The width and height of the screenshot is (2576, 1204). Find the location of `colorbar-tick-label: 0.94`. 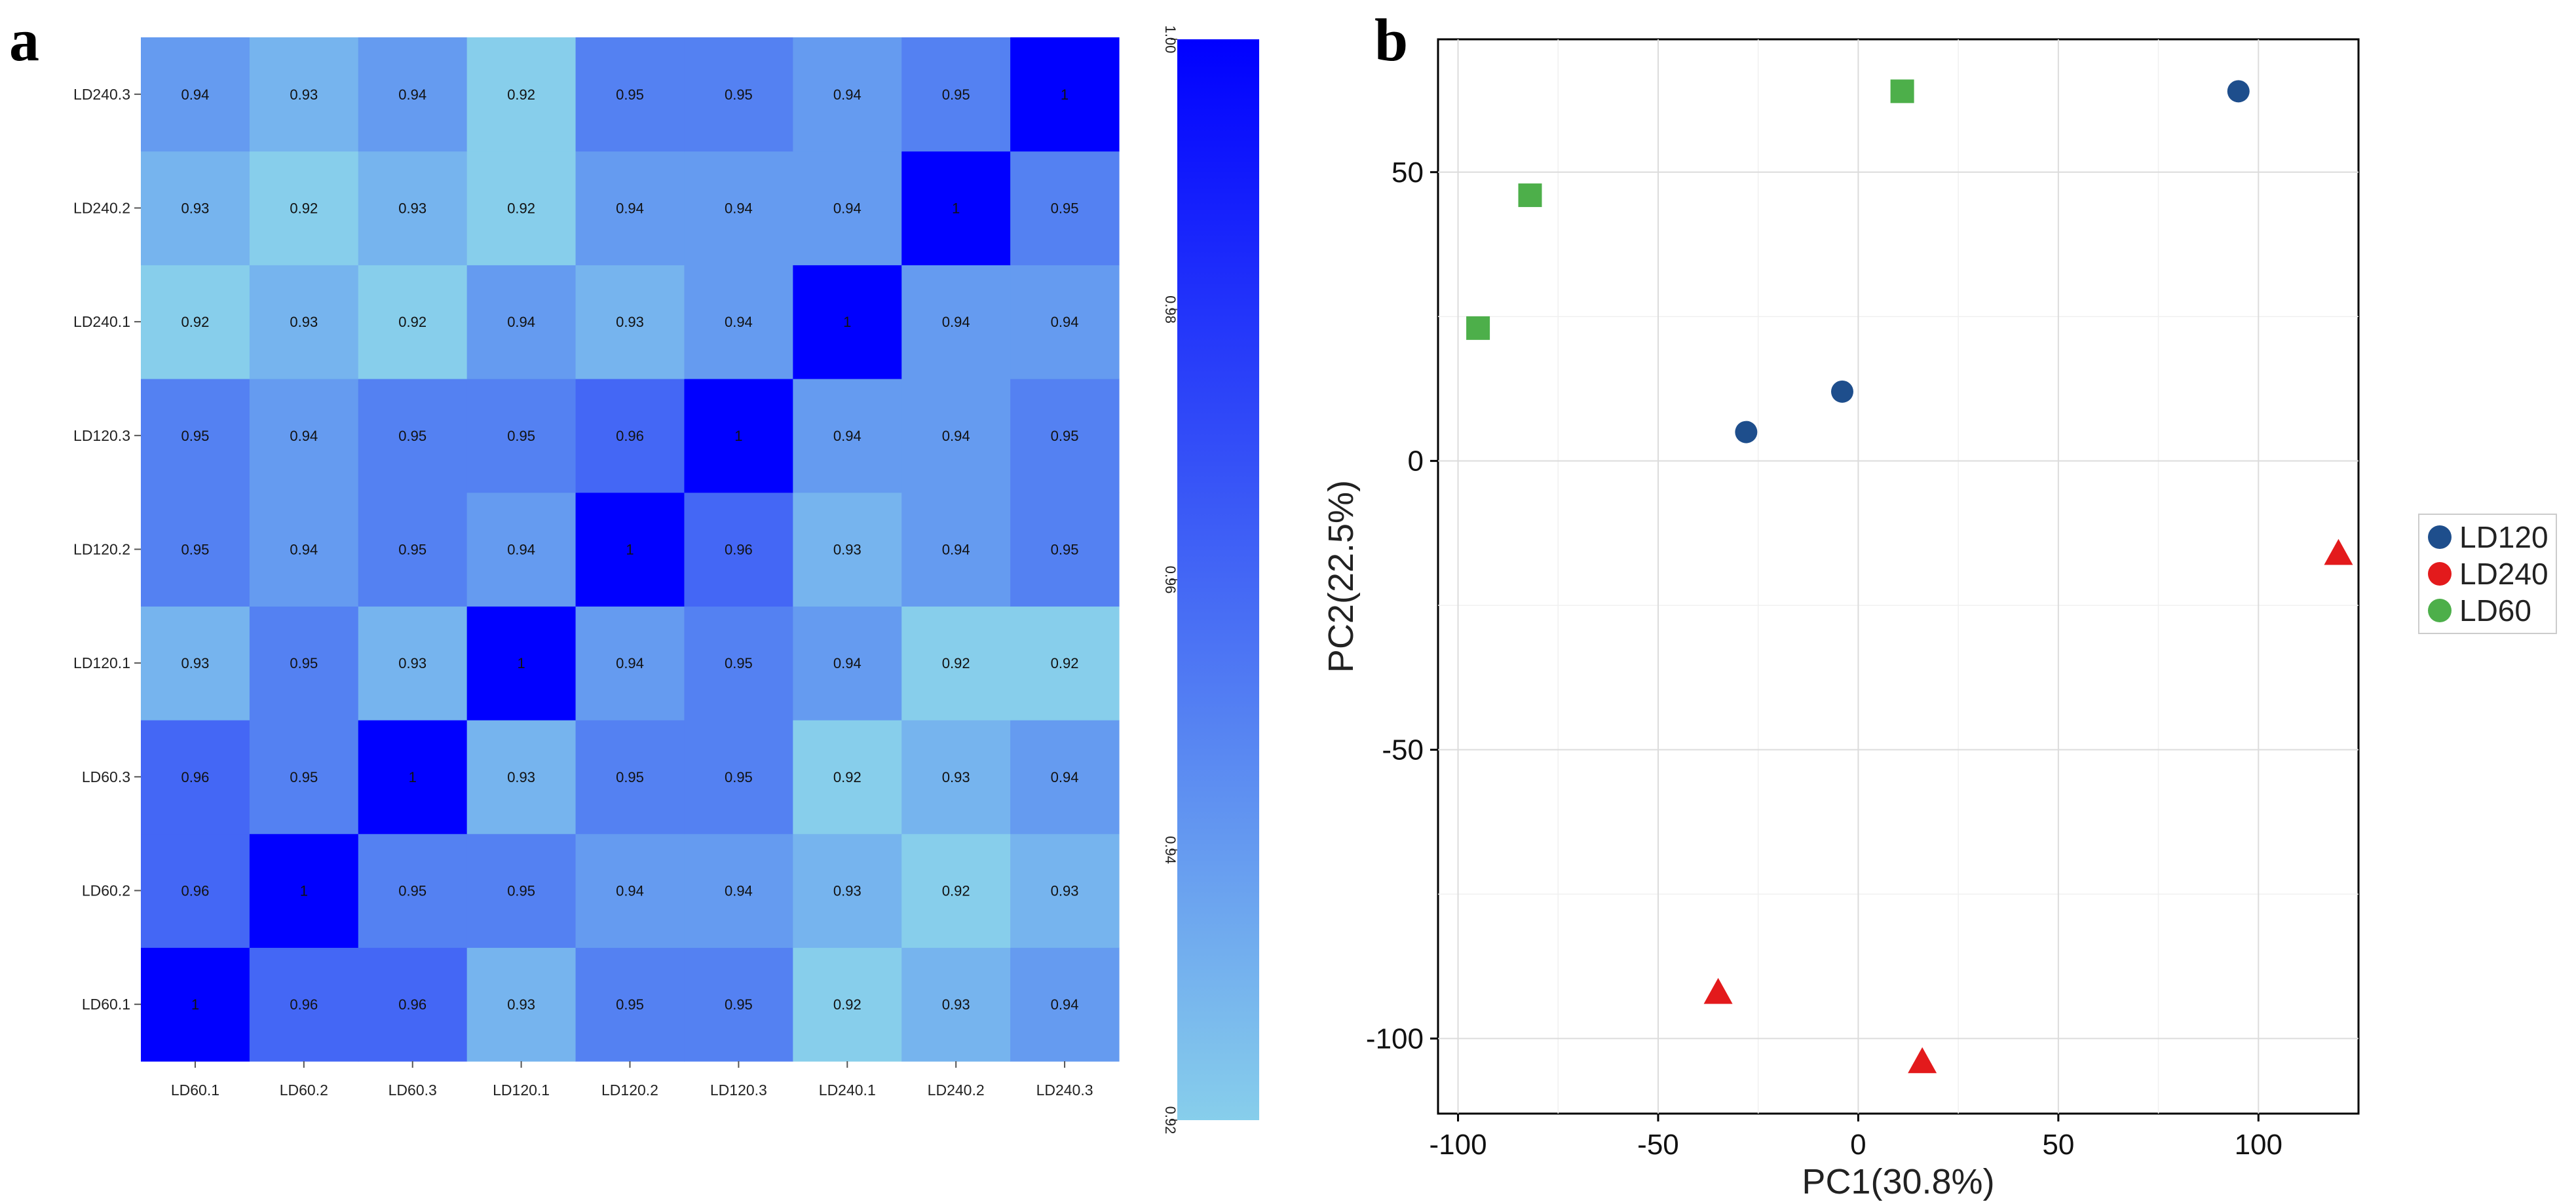

colorbar-tick-label: 0.94 is located at coordinates (1170, 850).